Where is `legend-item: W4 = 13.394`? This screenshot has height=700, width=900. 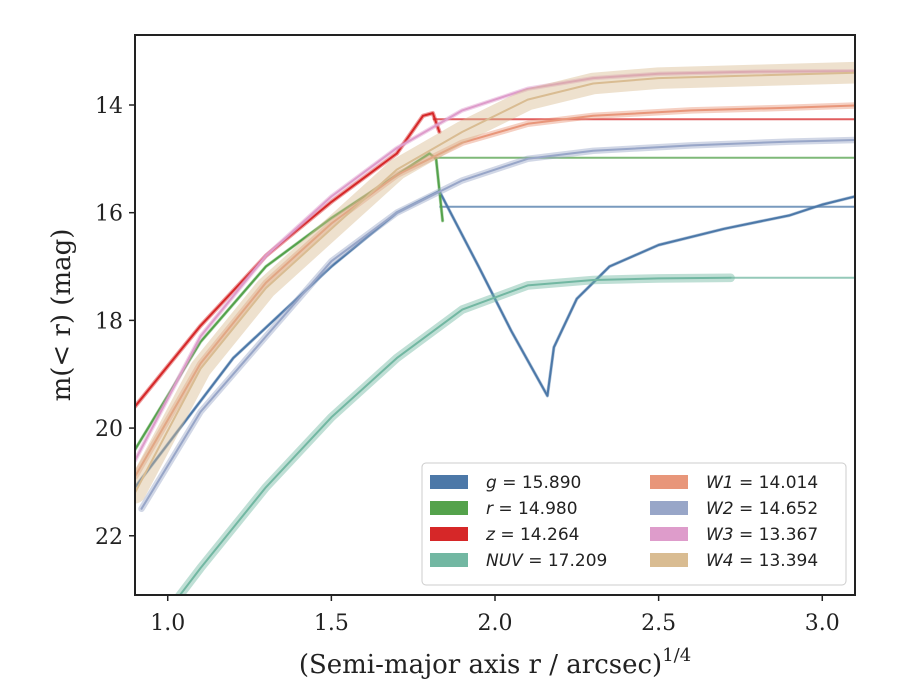
legend-item: W4 = 13.394 is located at coordinates (734, 561).